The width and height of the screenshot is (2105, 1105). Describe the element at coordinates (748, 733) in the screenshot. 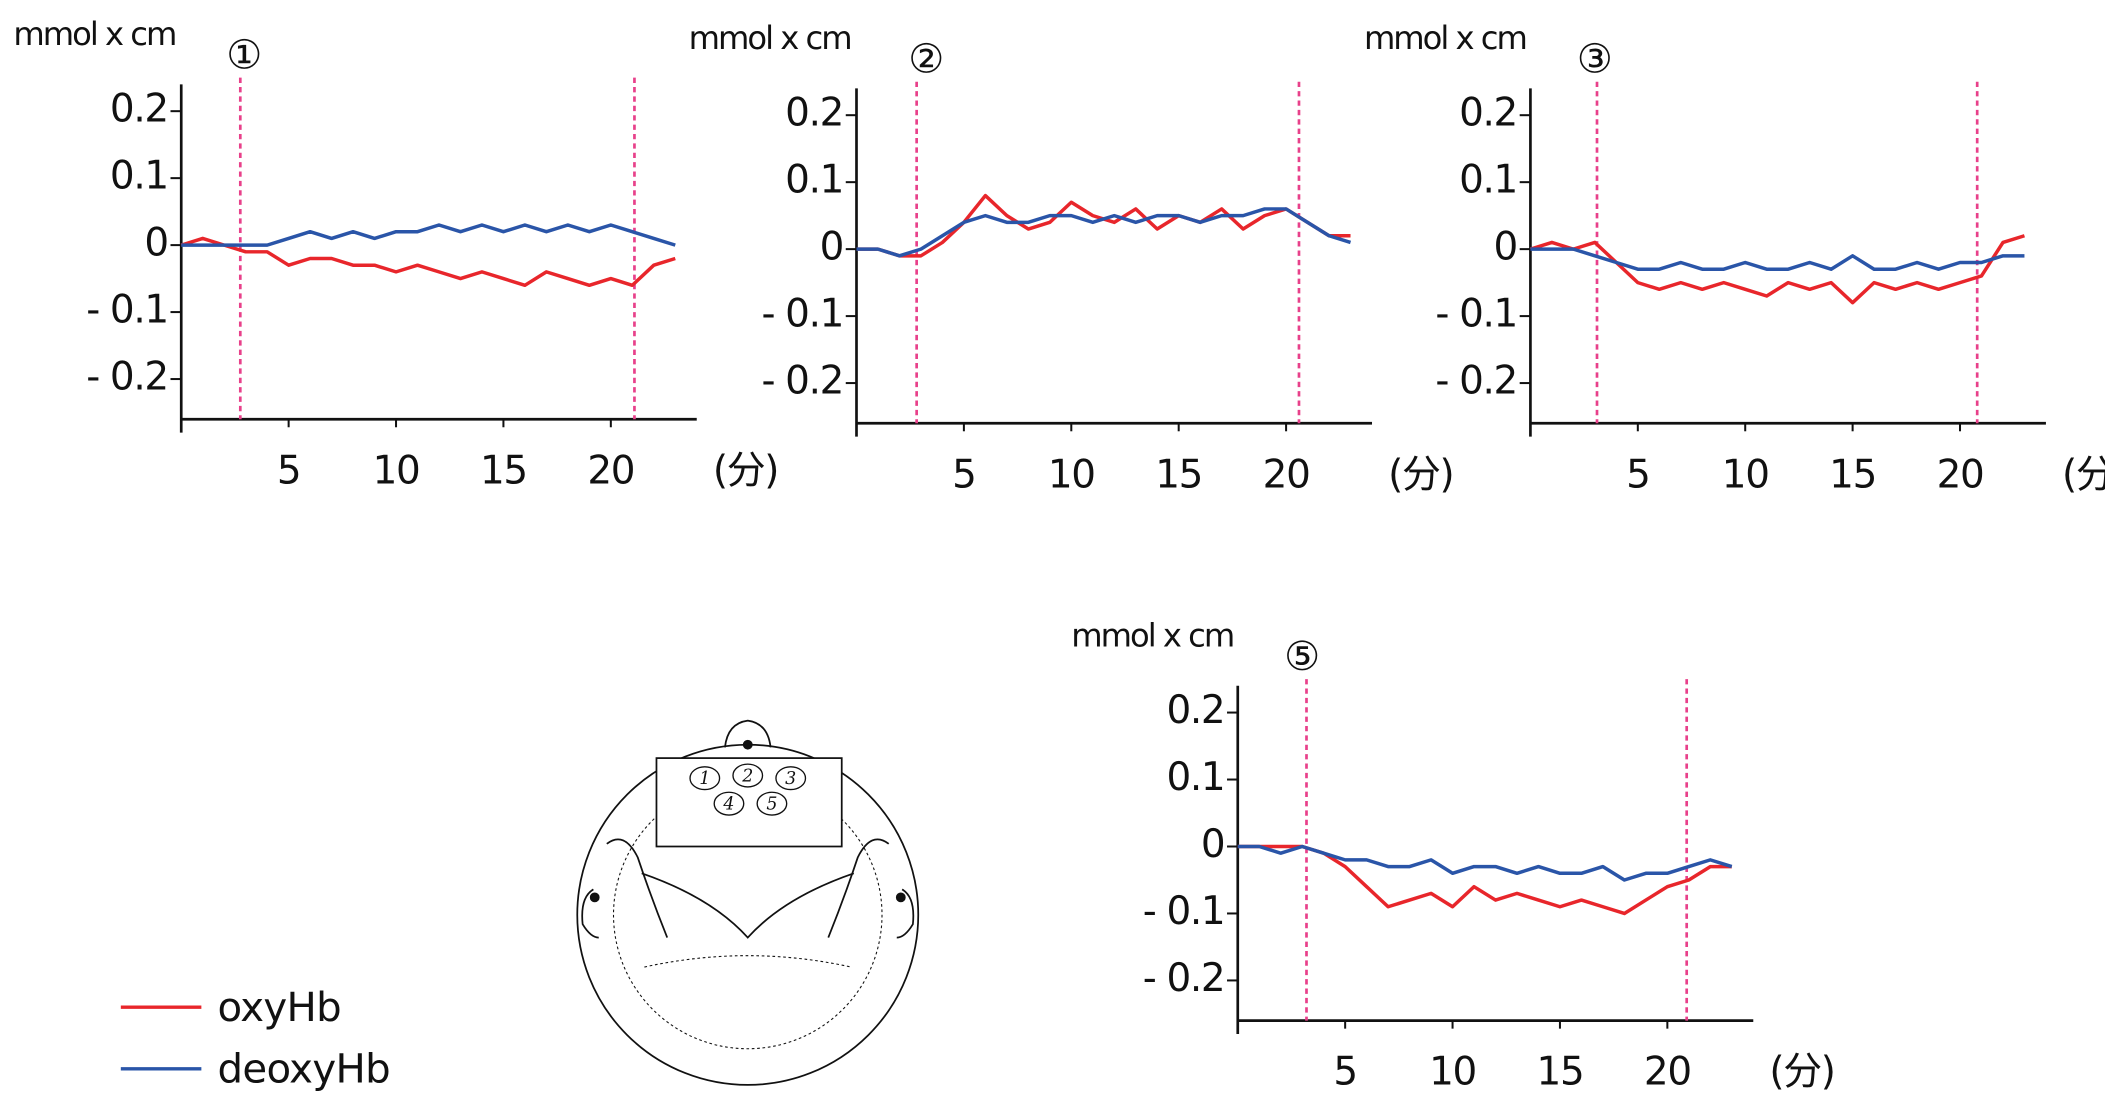

I see `nose` at that location.